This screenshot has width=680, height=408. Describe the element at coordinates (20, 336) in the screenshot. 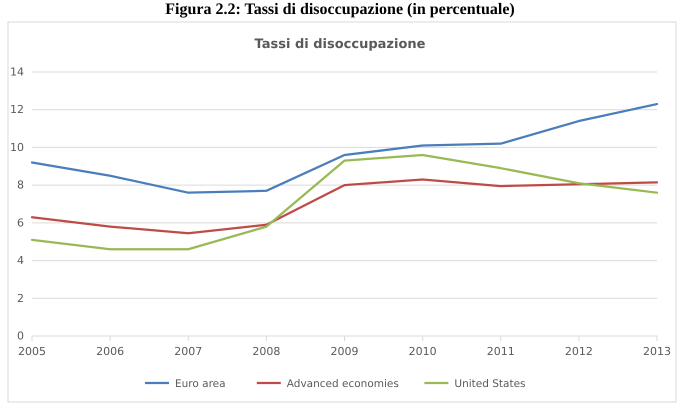

I see `y-tick-label: 0` at that location.